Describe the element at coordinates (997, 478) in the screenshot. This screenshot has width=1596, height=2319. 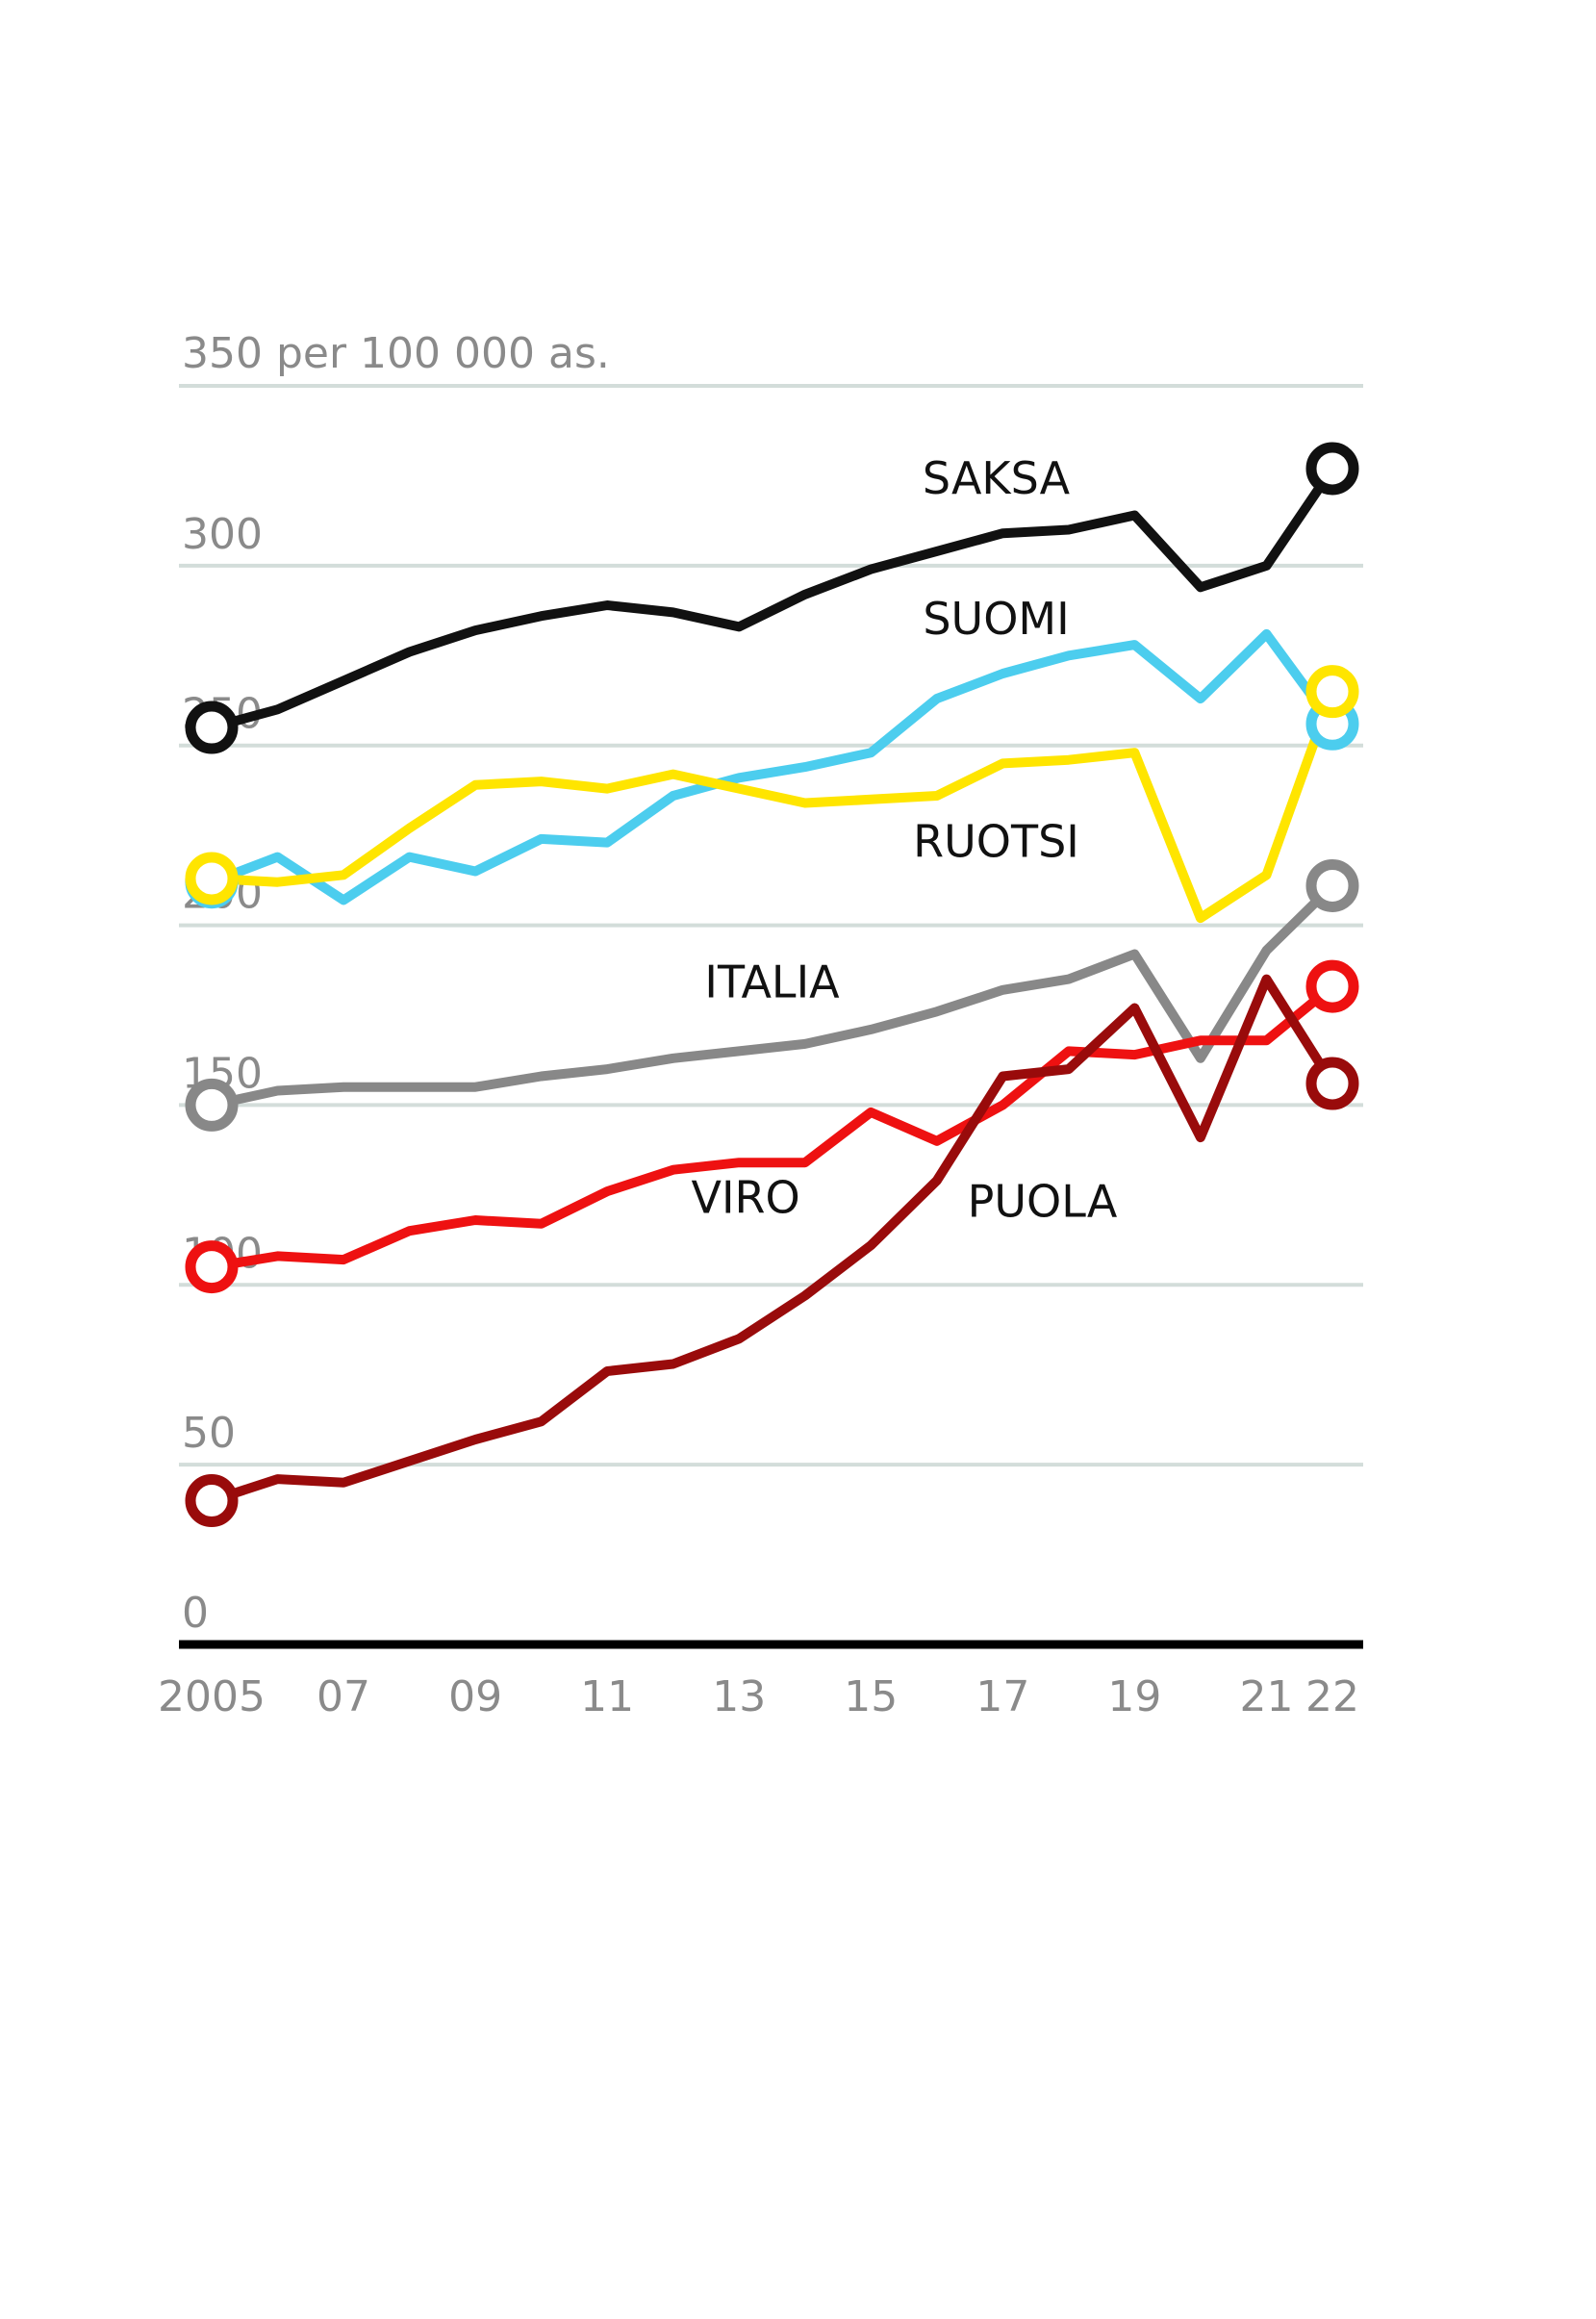
I see `series-label-saksa: SAKSA` at that location.